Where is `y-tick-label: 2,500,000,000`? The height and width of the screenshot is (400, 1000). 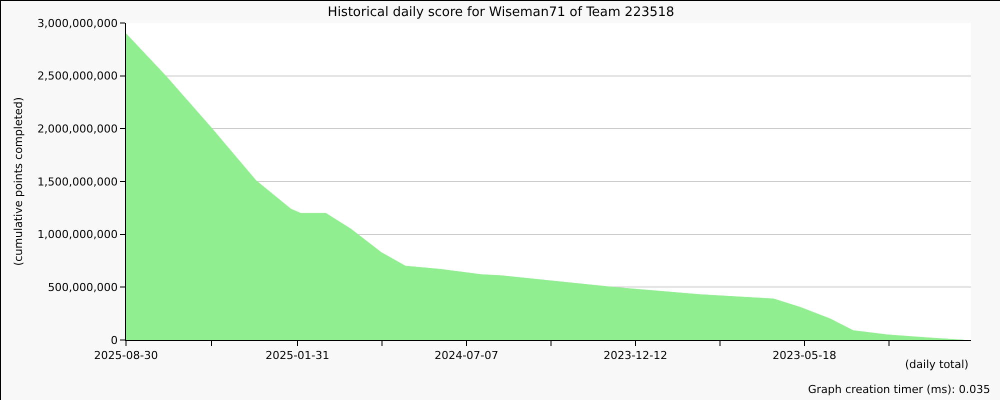 y-tick-label: 2,500,000,000 is located at coordinates (77, 76).